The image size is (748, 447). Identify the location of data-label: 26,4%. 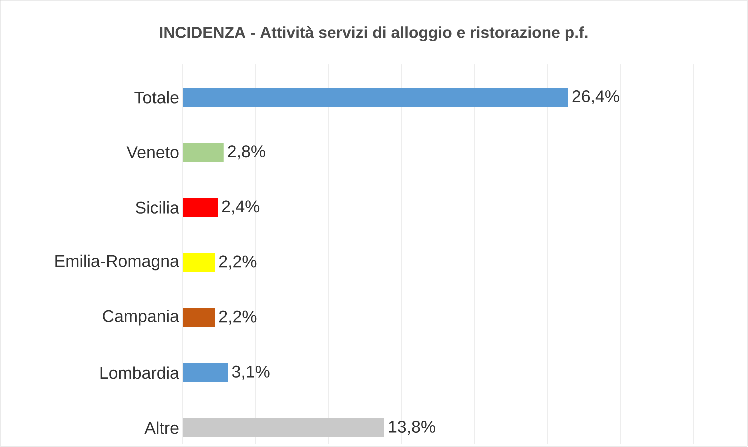
(596, 97).